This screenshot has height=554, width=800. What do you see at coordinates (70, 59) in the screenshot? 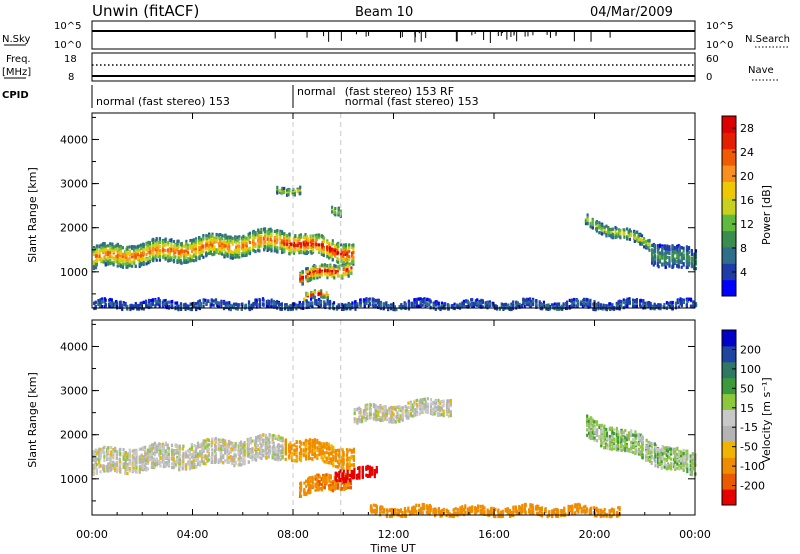
I see `freq-tick-top: 18` at bounding box center [70, 59].